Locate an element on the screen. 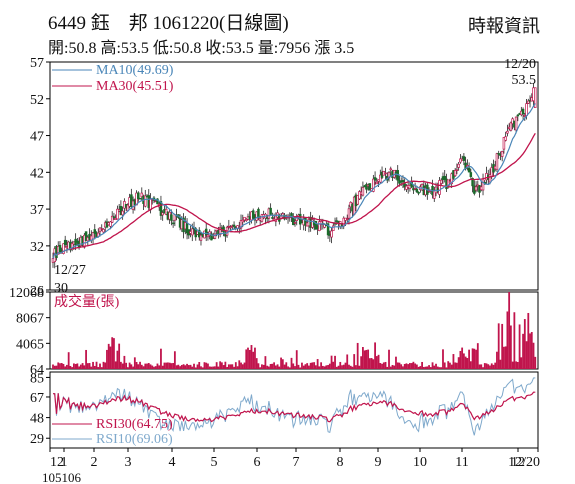 This screenshot has width=575, height=484. x-tick-label-11: 11 is located at coordinates (461, 462).